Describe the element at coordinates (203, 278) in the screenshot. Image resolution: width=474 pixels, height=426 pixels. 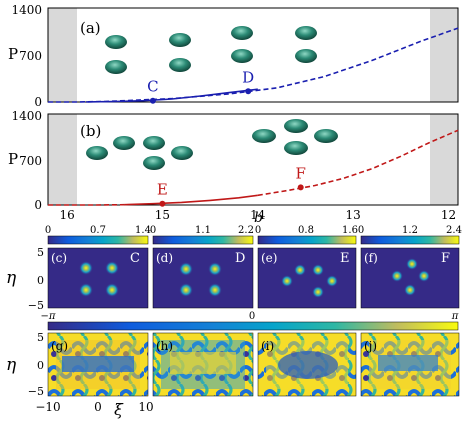
I see `intensity-map-d: (d) D` at that location.